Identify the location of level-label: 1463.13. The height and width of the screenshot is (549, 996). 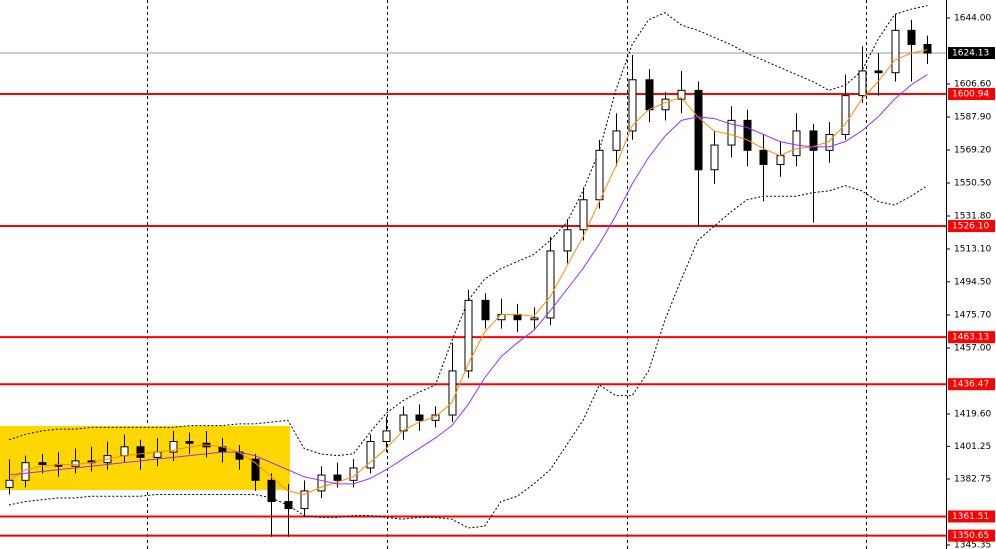
(970, 338).